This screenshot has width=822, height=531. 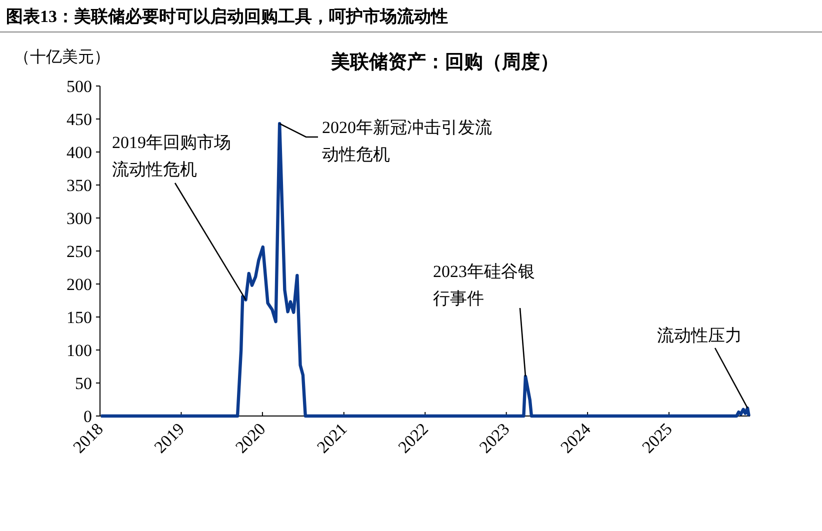 I want to click on y-tick-label: 500, so click(x=79, y=86).